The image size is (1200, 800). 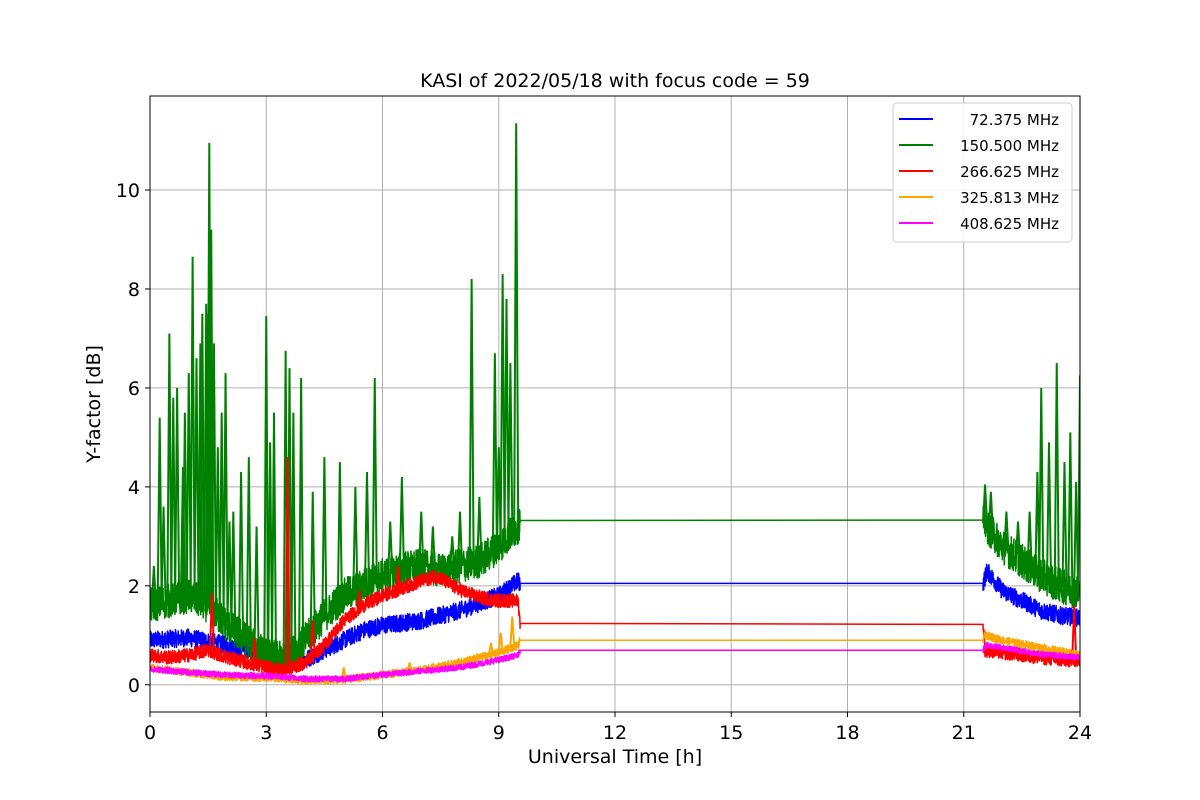 I want to click on x-tick-label: 6, so click(x=382, y=733).